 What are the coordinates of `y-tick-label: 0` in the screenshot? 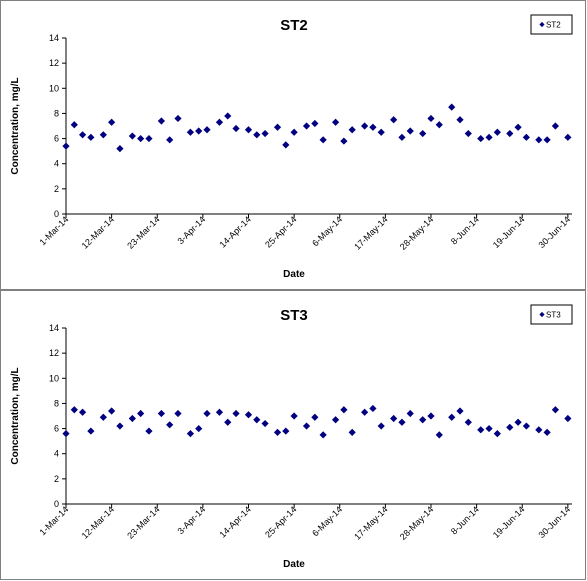 It's located at (56, 214).